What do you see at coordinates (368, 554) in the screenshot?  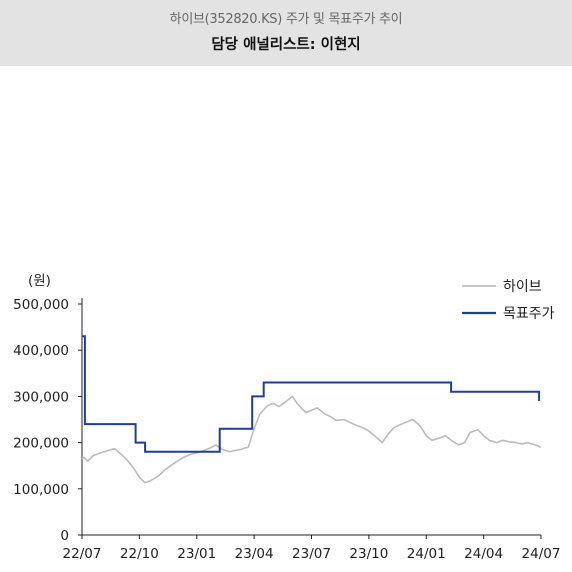 I see `x-tick-label: 23/10` at bounding box center [368, 554].